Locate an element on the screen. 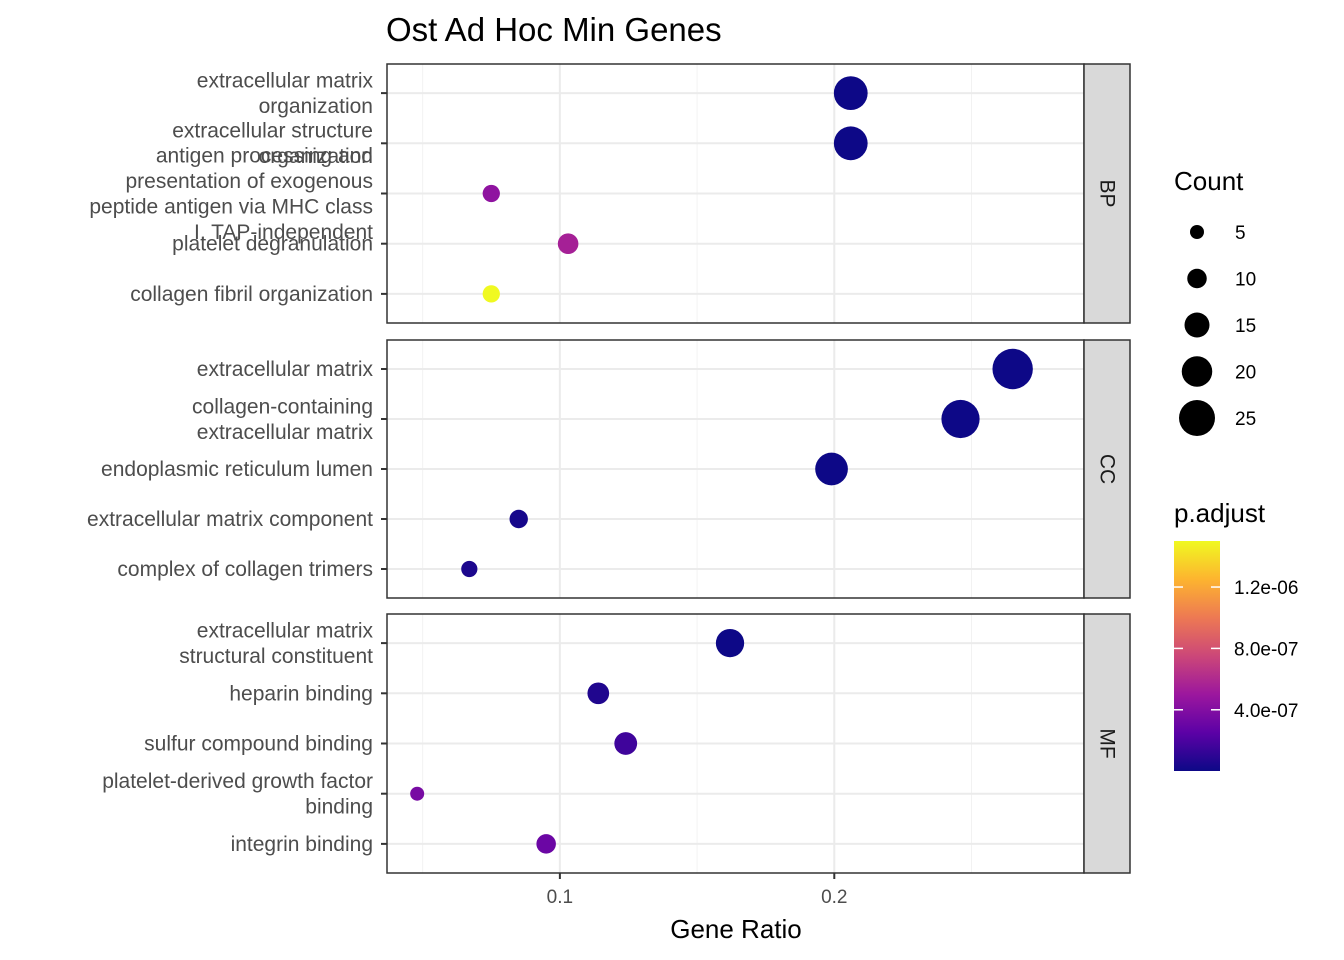 The width and height of the screenshot is (1344, 960). term-label: sulfur compound binding is located at coordinates (258, 744).